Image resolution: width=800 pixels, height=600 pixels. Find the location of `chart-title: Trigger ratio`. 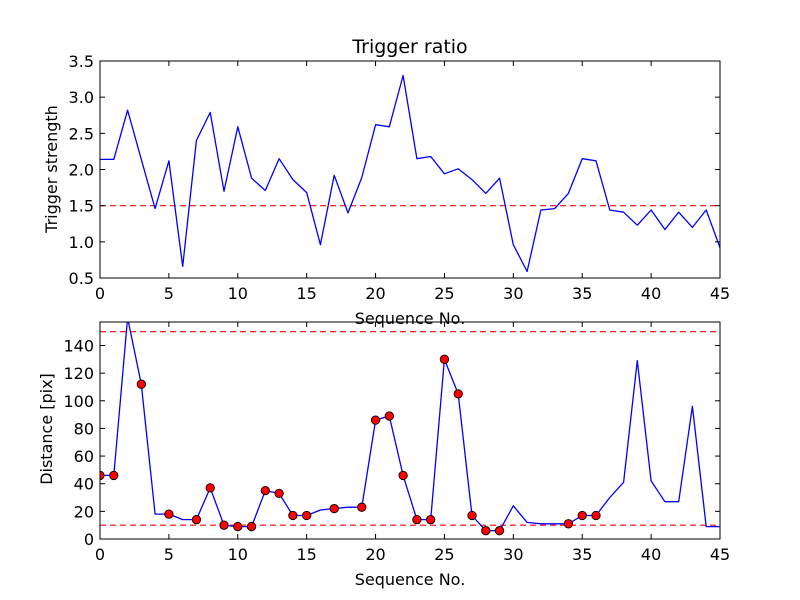

chart-title: Trigger ratio is located at coordinates (409, 47).